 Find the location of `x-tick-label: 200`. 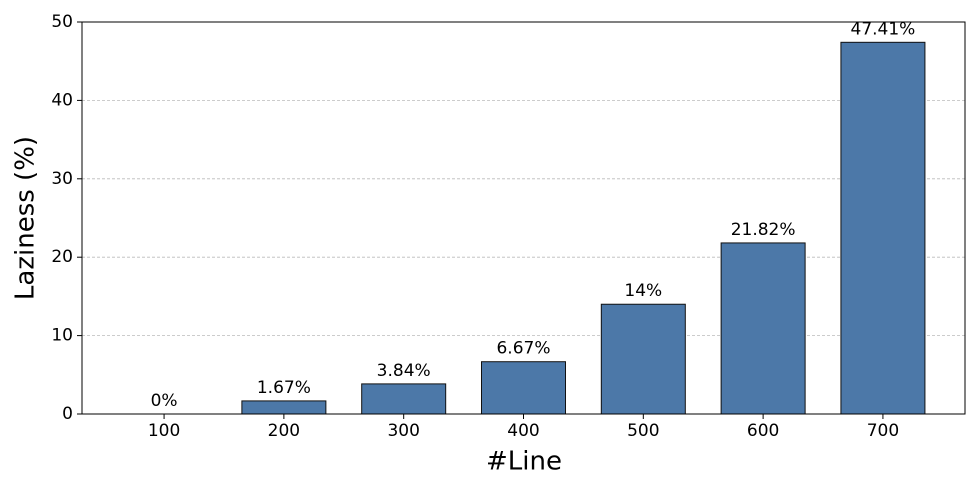

x-tick-label: 200 is located at coordinates (284, 431).